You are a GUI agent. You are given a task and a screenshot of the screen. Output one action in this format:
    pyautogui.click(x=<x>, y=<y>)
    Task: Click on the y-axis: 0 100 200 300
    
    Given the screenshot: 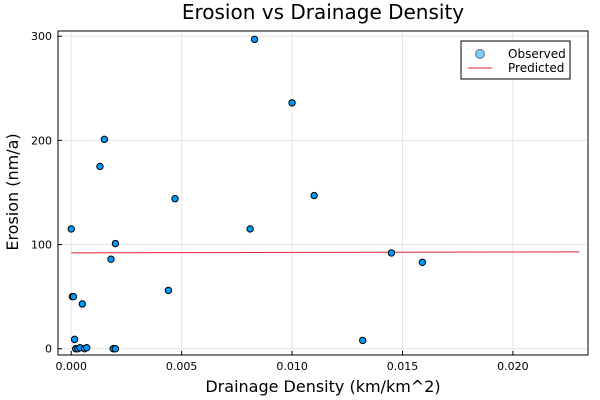 What is the action you would take?
    pyautogui.click(x=46, y=193)
    